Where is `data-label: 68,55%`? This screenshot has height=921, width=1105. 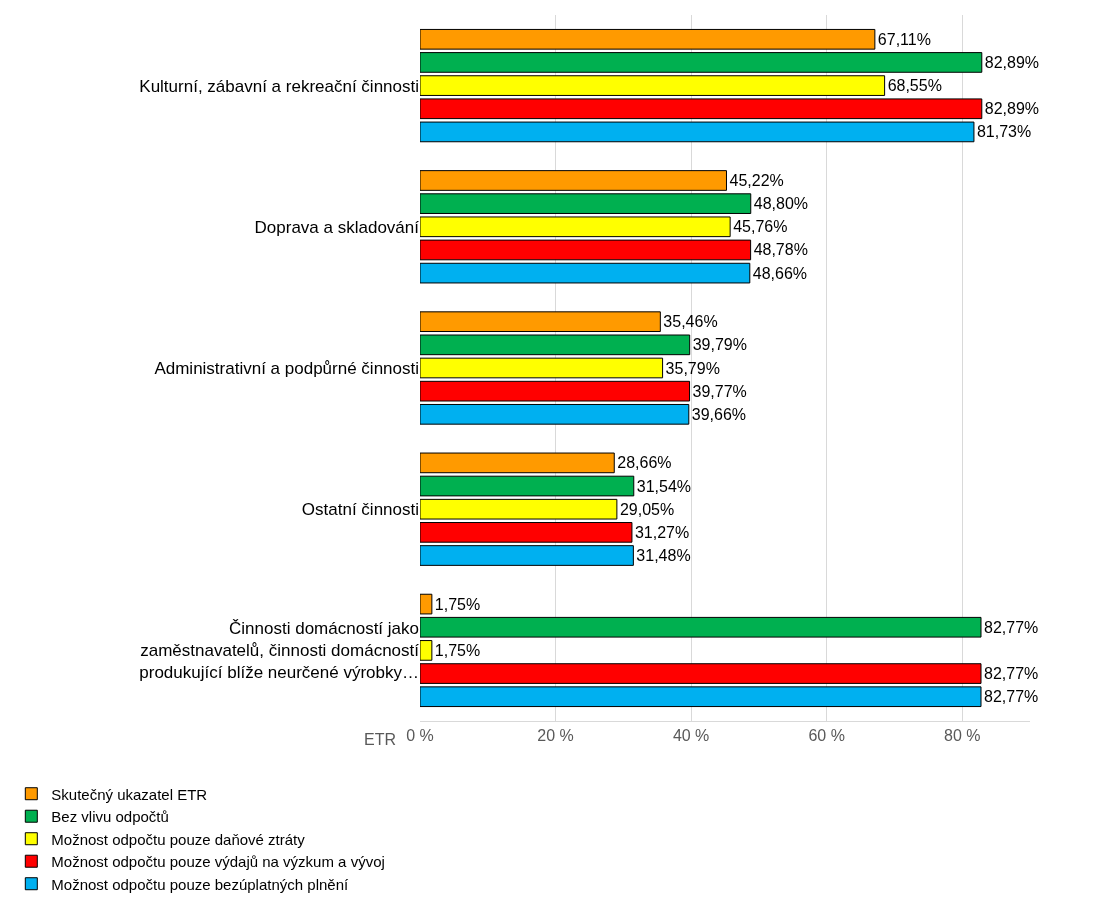
data-label: 68,55% is located at coordinates (914, 86).